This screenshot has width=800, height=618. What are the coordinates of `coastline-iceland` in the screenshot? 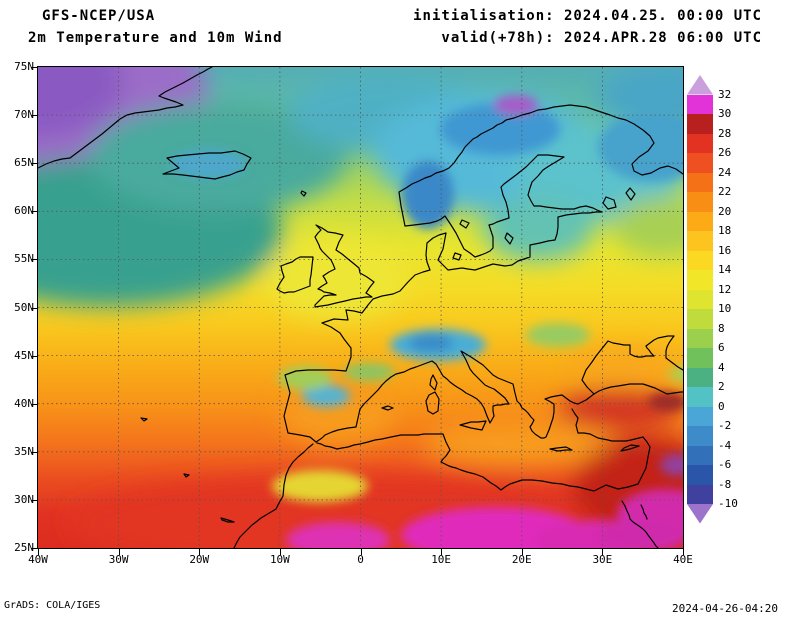 It's located at (207, 165).